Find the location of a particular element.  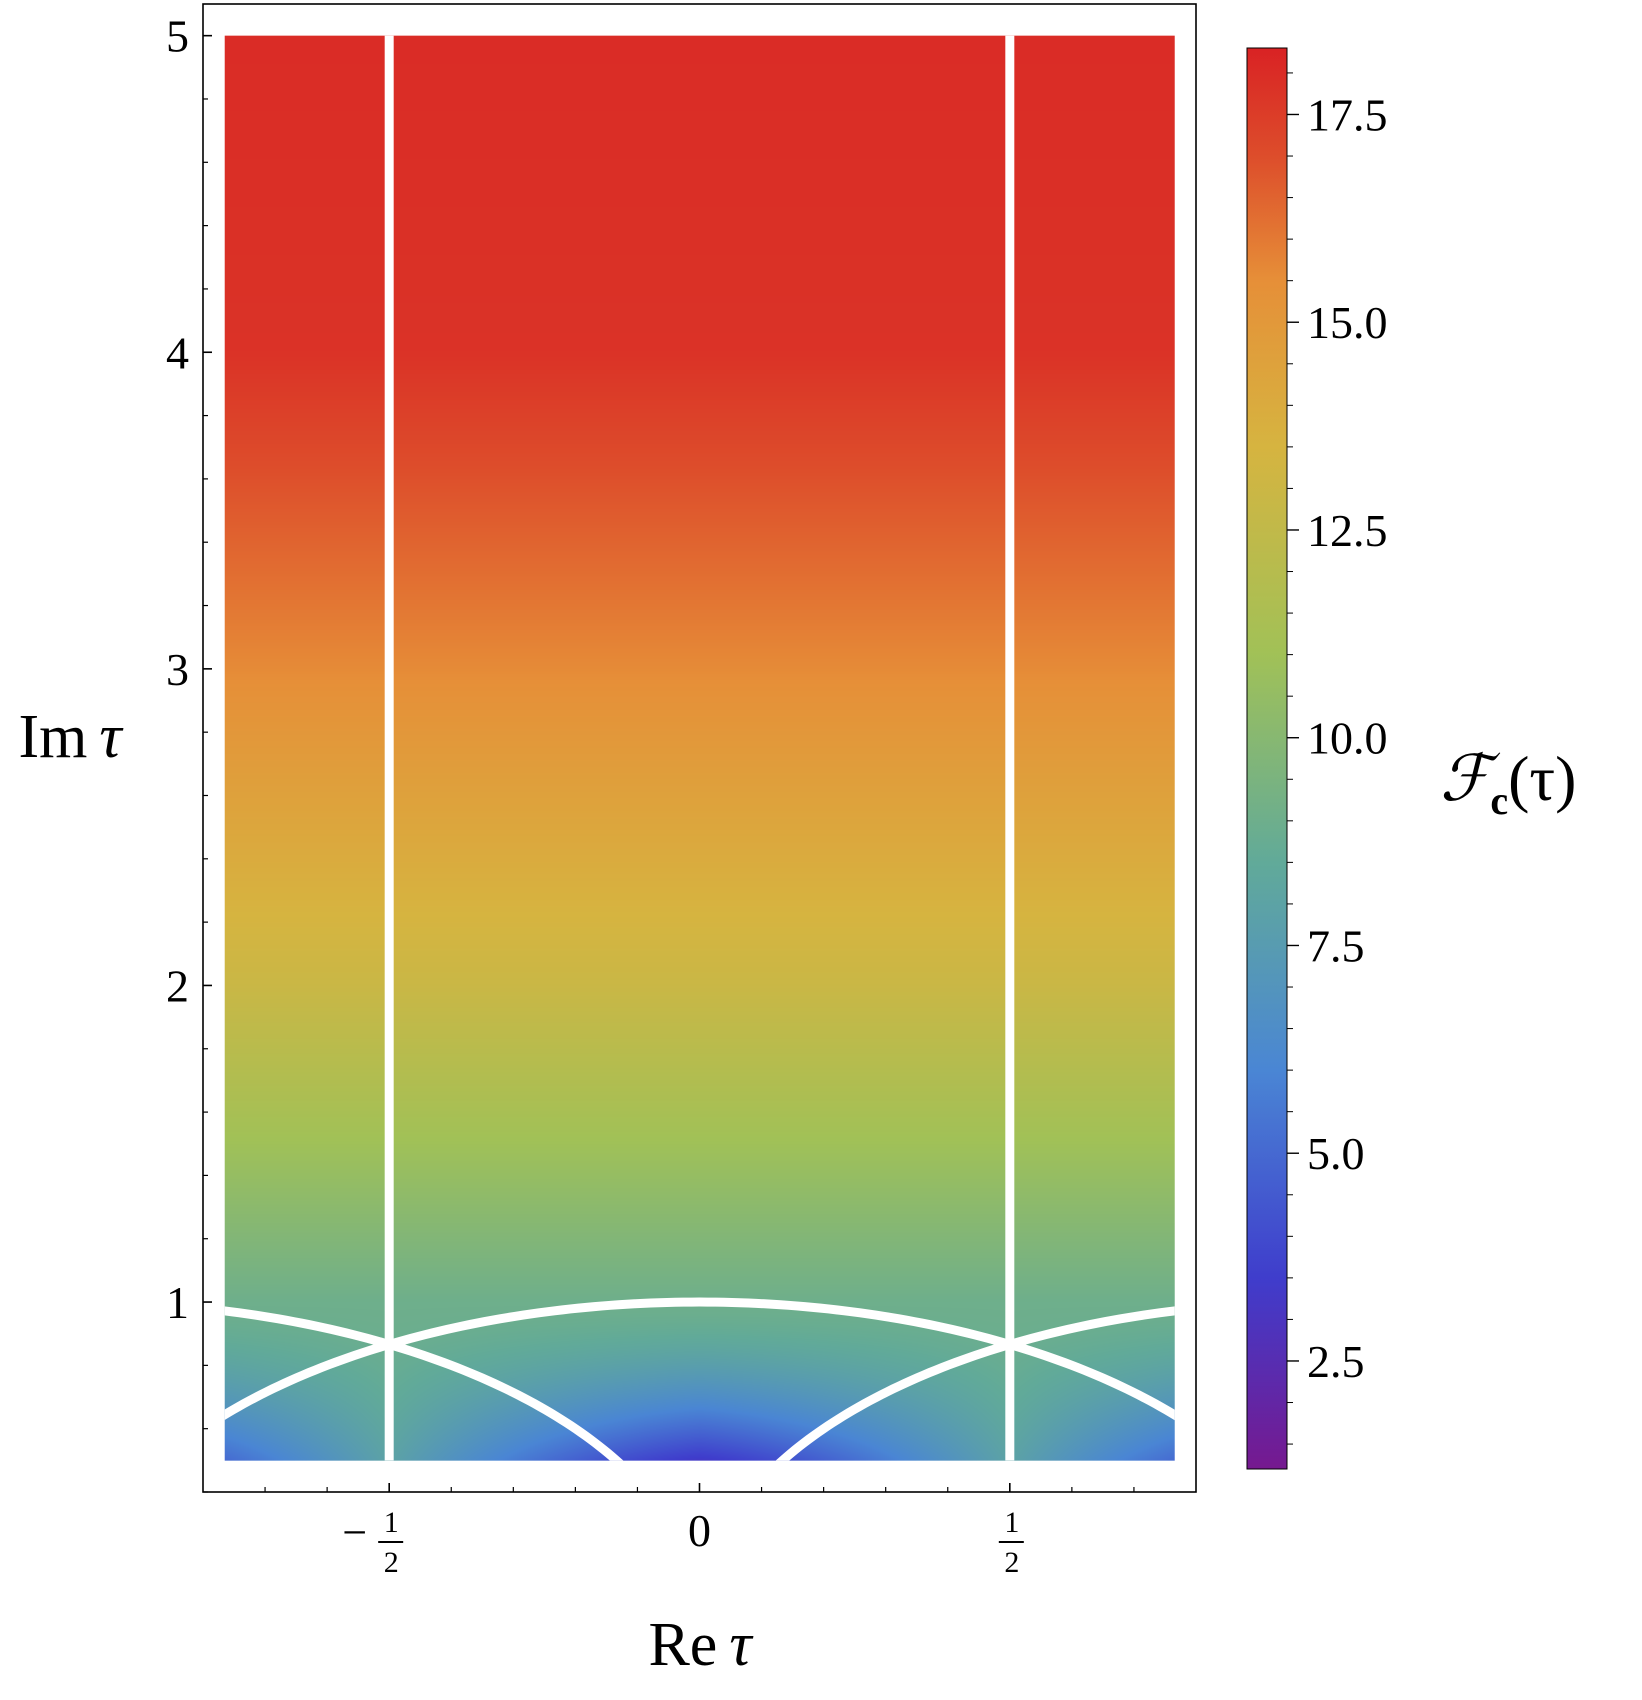

y-axis: 1 2 3 4 5 is located at coordinates (189, 752).